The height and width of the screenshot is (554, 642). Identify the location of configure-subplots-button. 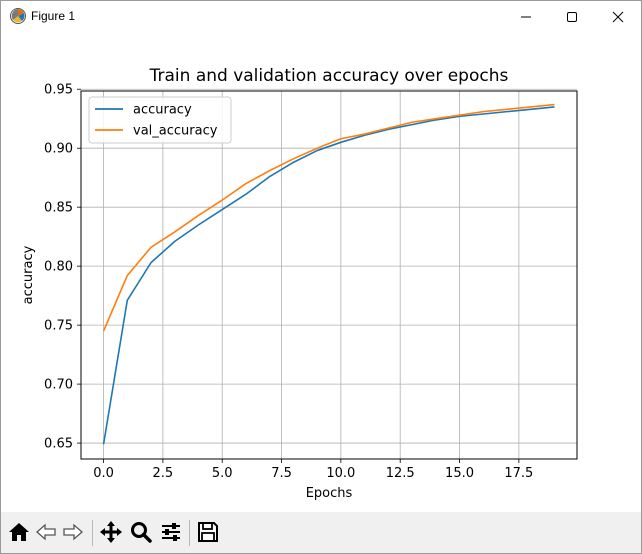
(171, 532).